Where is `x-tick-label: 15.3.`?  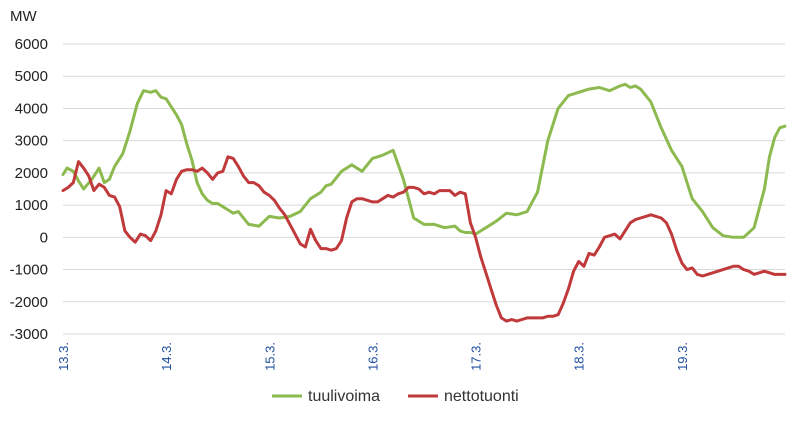
x-tick-label: 15.3. is located at coordinates (269, 356).